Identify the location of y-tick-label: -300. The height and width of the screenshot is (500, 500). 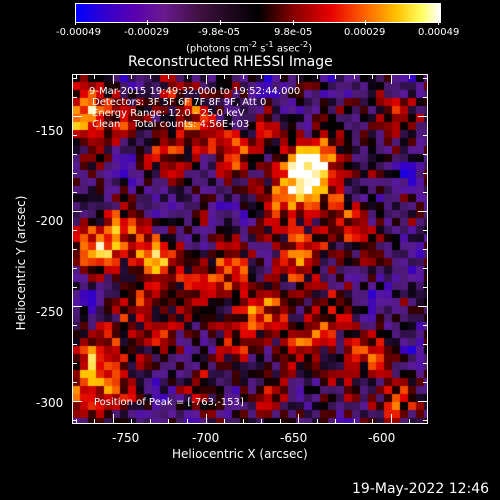
(50, 403).